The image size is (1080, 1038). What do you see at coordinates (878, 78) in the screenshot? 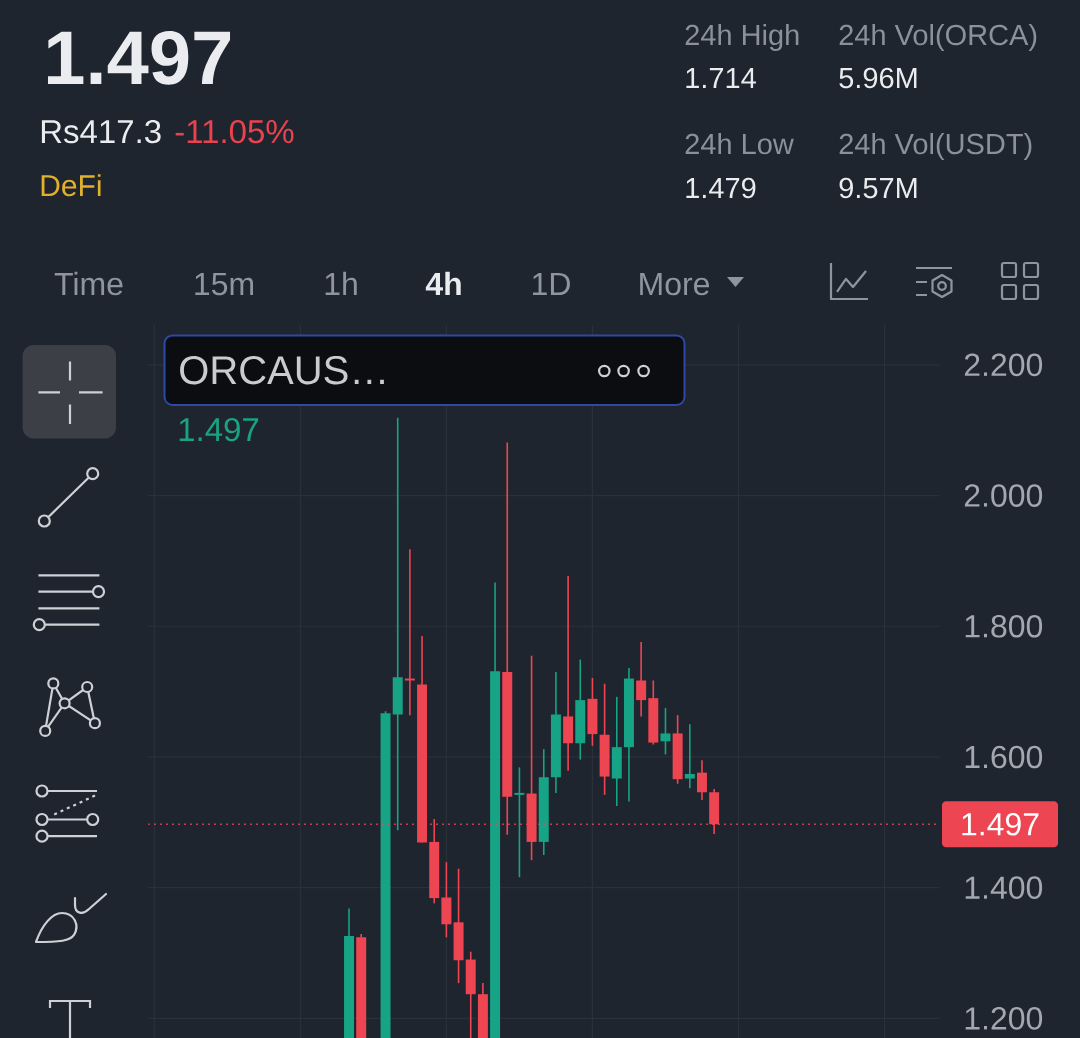
I see `text: 5.96M` at bounding box center [878, 78].